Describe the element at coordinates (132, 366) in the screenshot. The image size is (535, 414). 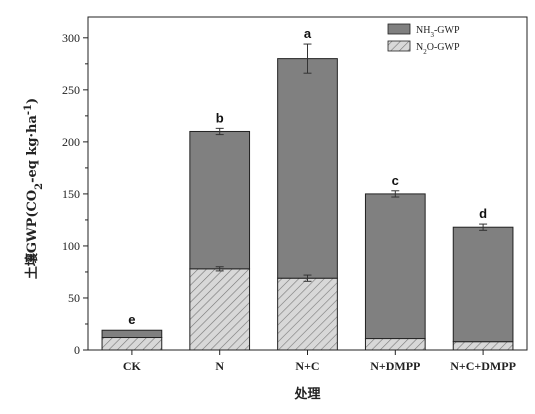
I see `x-tick-label: CK` at that location.